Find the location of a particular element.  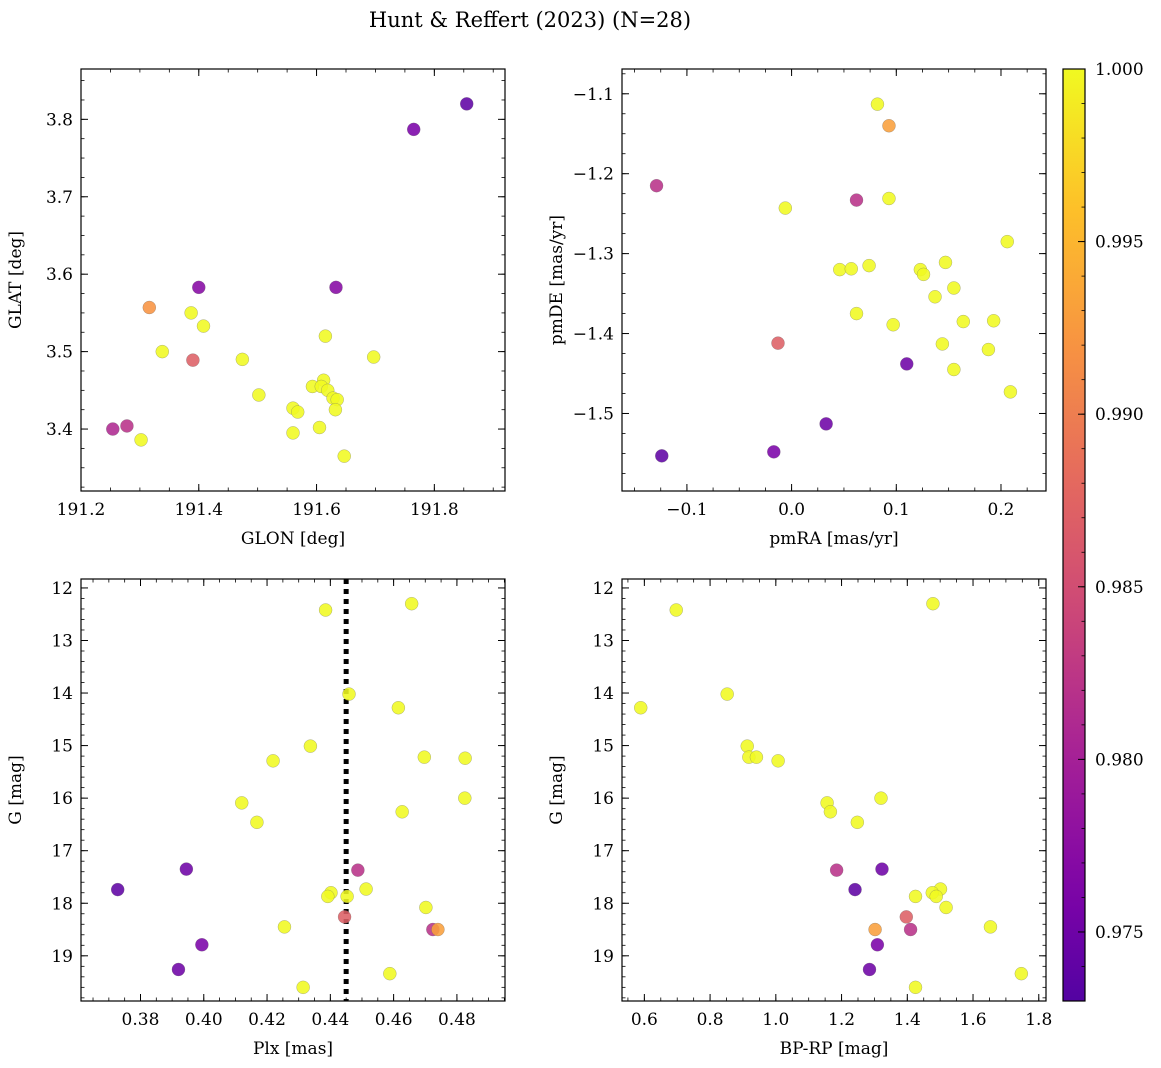

y-tick-label: 3.5 is located at coordinates (59, 353).